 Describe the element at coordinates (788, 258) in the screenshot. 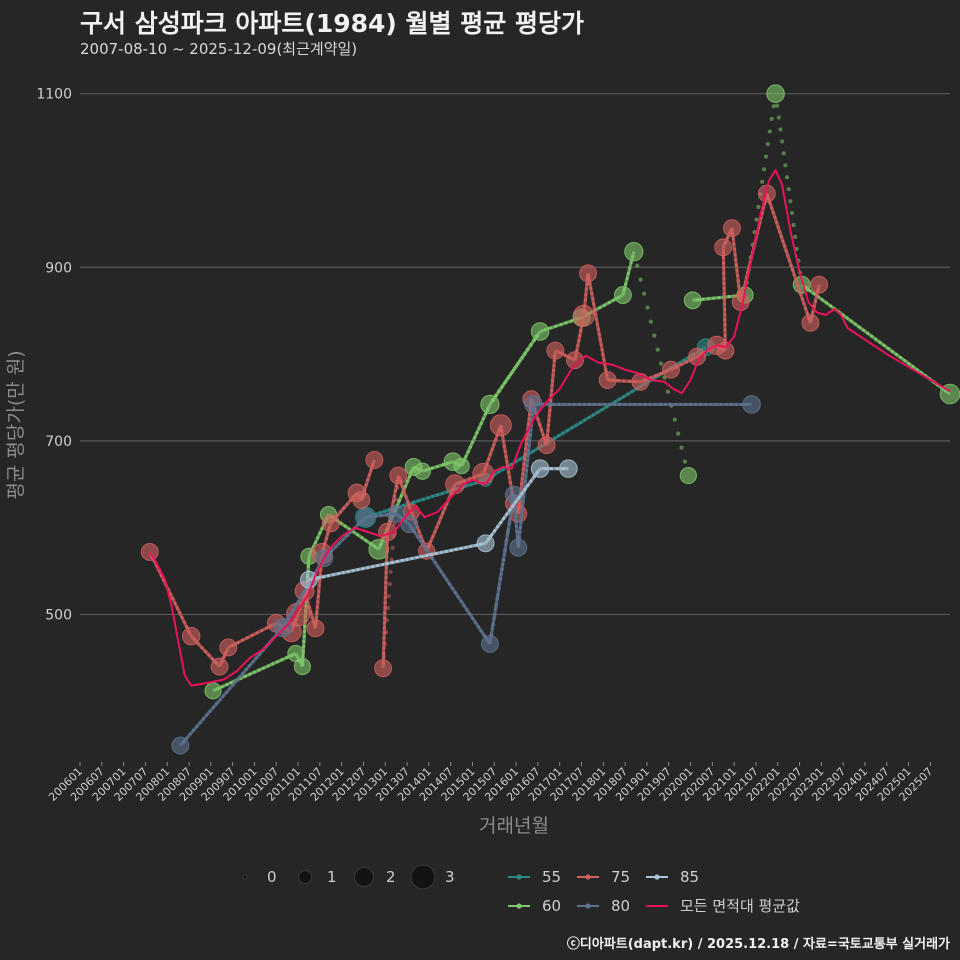

I see `series-line-segment` at that location.